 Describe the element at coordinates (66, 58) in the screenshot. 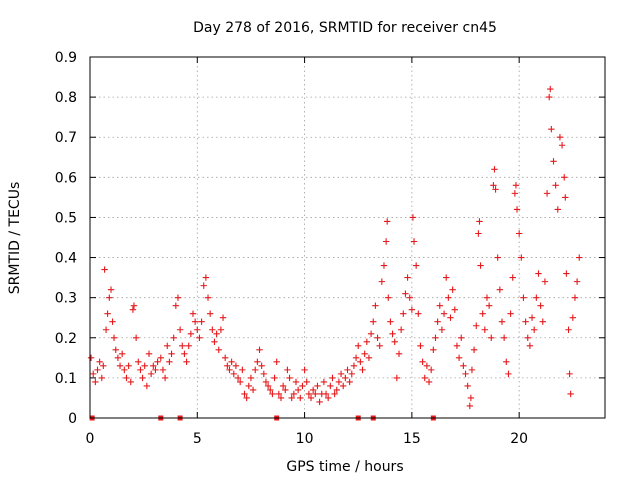

I see `y-tick-label: 0.9` at that location.